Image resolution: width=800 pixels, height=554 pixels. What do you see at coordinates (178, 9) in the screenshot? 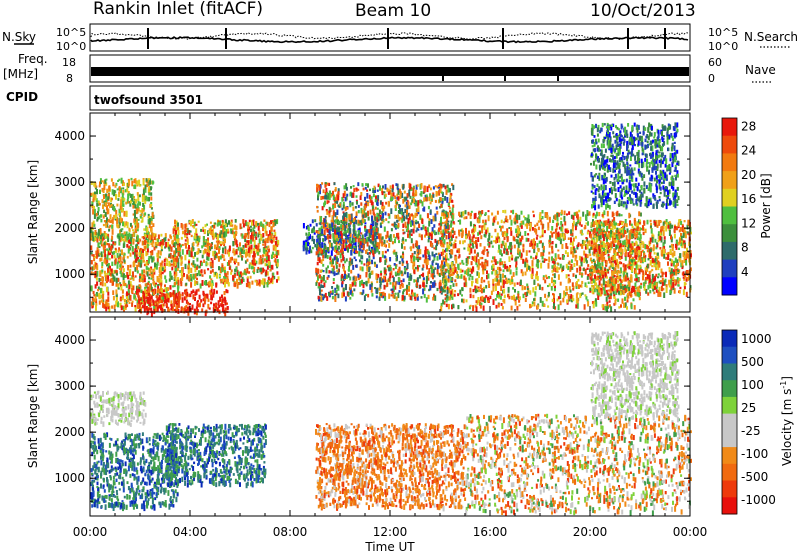
I see `station-title: Rankin Inlet (fitACF)` at bounding box center [178, 9].